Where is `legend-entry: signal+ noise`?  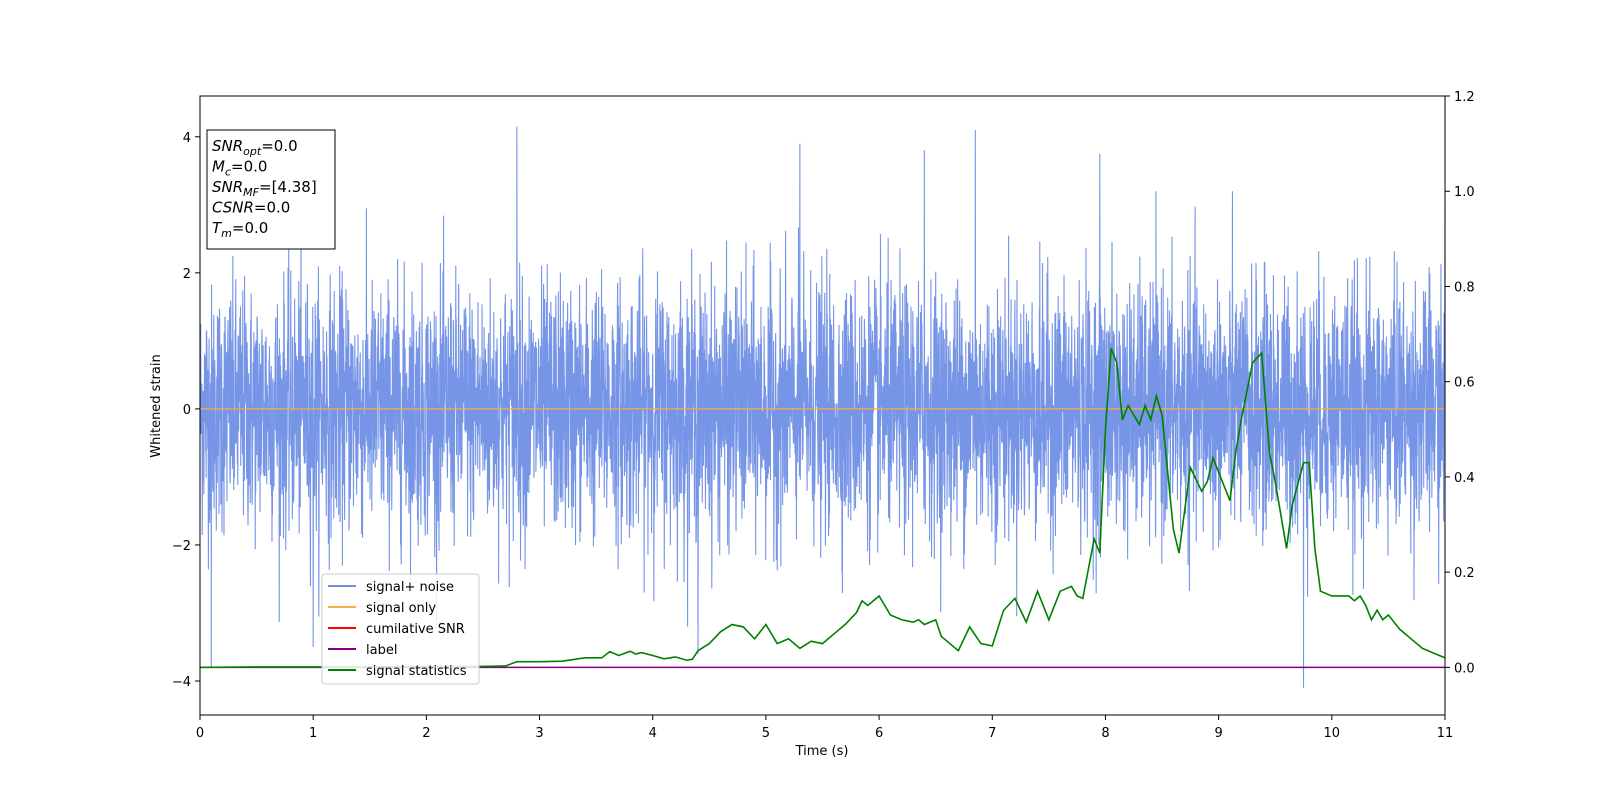 legend-entry: signal+ noise is located at coordinates (410, 587).